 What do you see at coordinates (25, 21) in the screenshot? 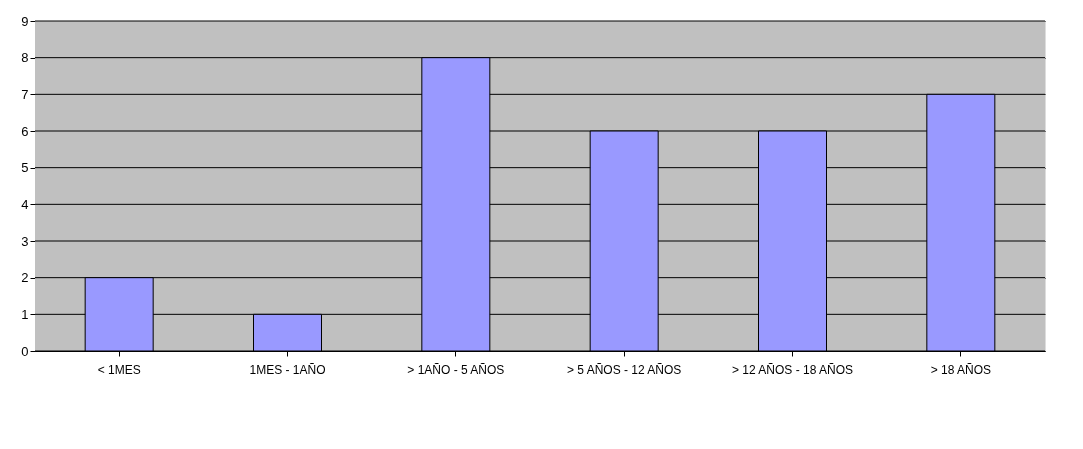
I see `y-tick-label: 9` at bounding box center [25, 21].